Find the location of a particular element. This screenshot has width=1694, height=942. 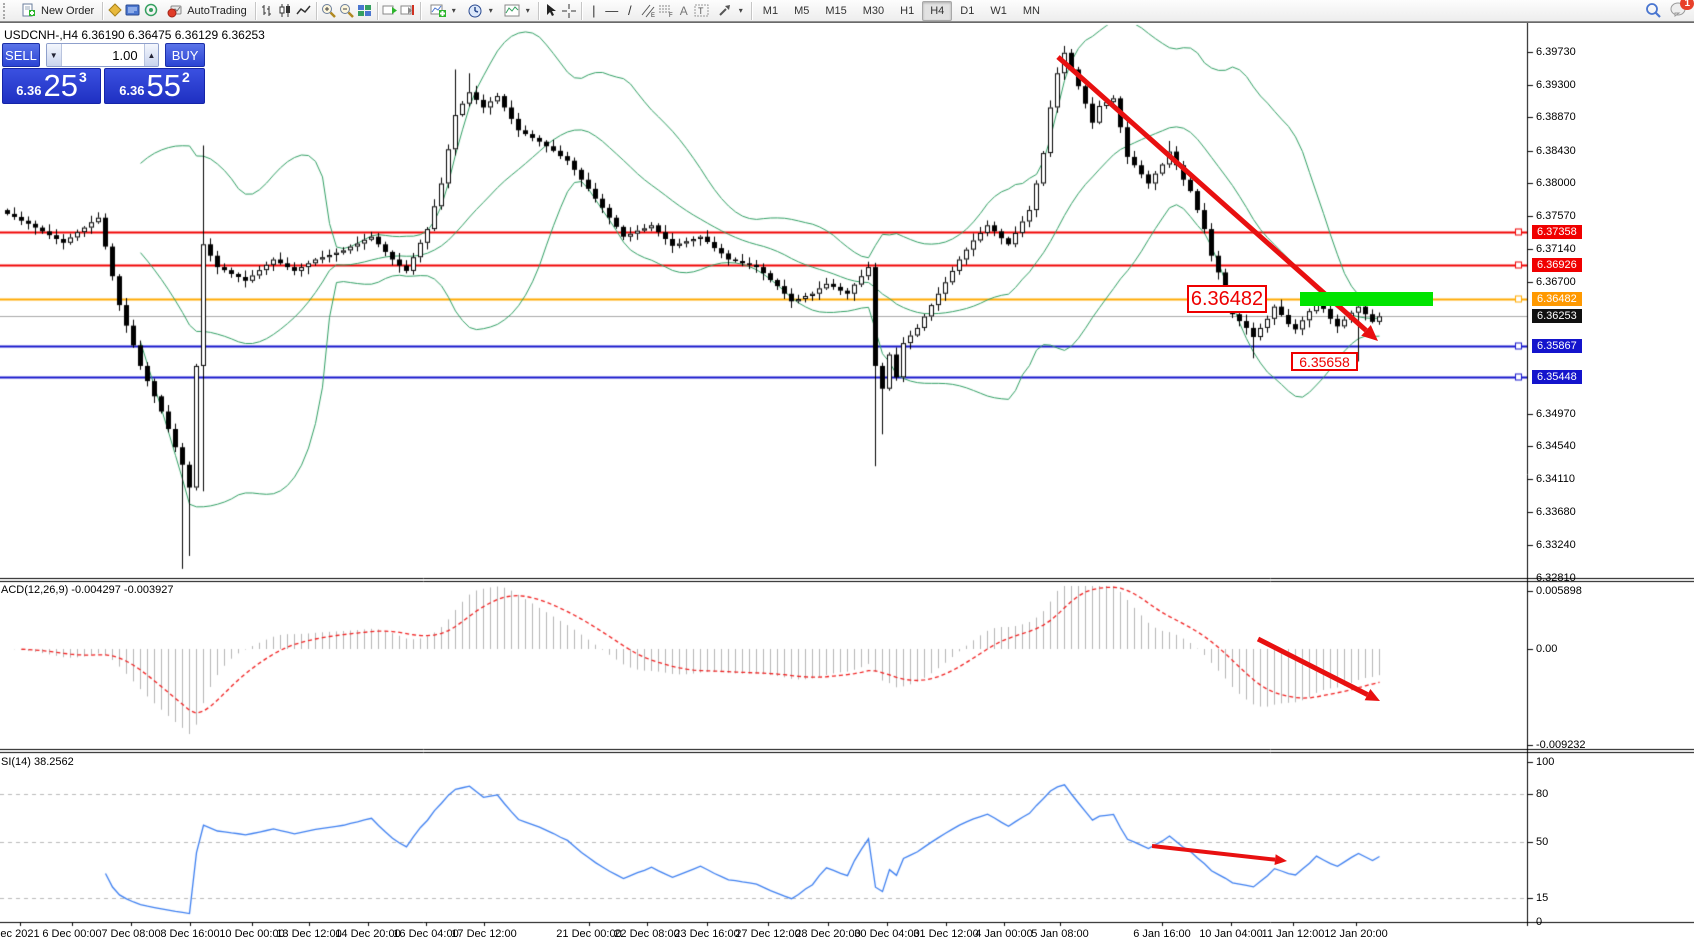

price-tick-label: -0.009232 is located at coordinates (1561, 745).